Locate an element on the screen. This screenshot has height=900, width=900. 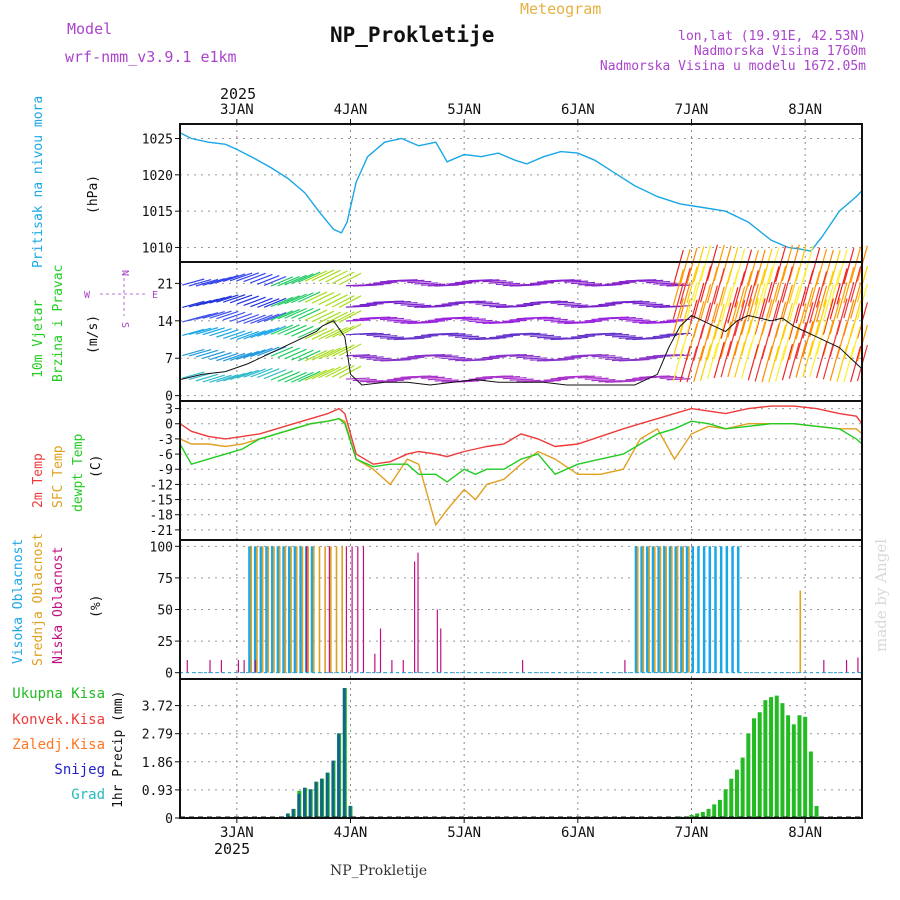
top-day-label: 7JAN is located at coordinates (692, 110).